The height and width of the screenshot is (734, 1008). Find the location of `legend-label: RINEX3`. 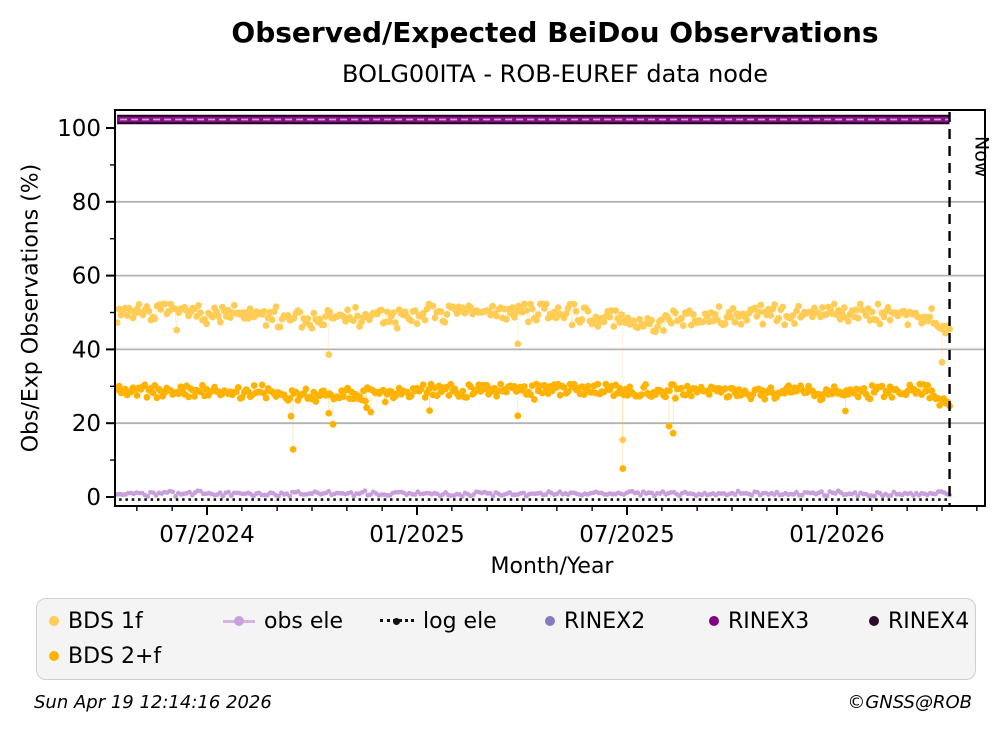

legend-label: RINEX3 is located at coordinates (769, 621).